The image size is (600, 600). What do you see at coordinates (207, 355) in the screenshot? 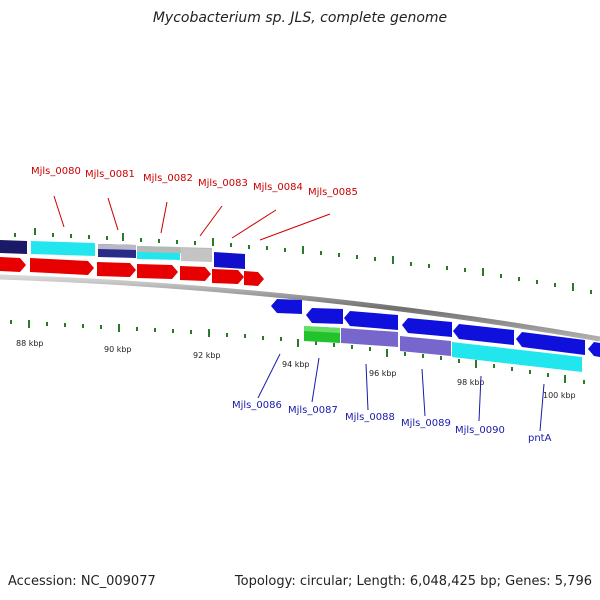
I see `scale-label: 92 kbp` at bounding box center [207, 355].